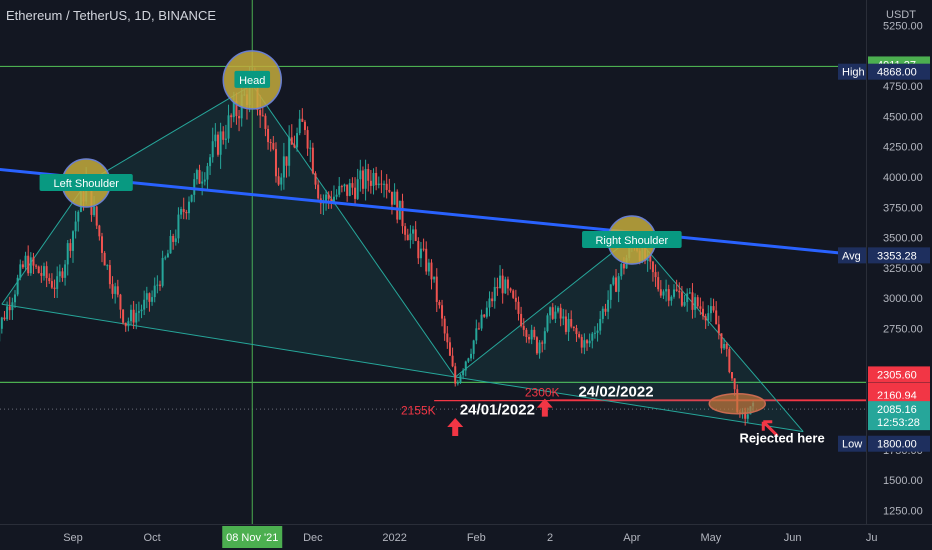 This screenshot has height=550, width=932. I want to click on x-tick-label: Oct, so click(152, 538).